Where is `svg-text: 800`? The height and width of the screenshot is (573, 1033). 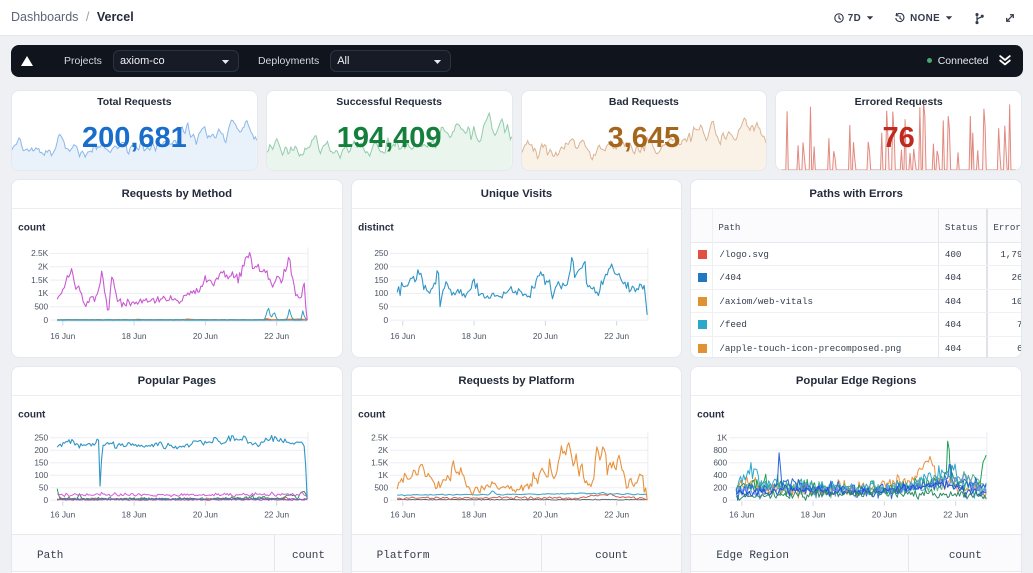 svg-text: 800 is located at coordinates (721, 450).